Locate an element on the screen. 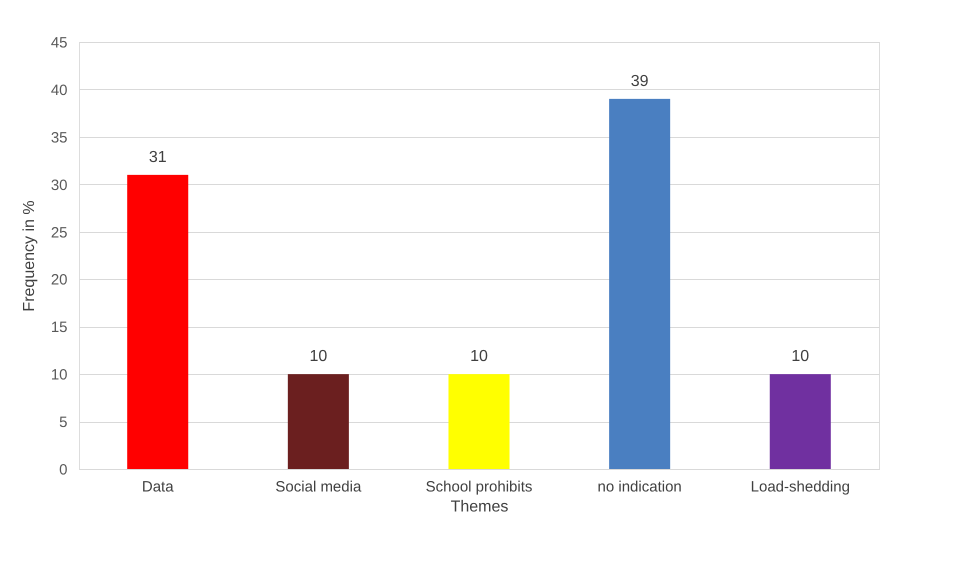 The width and height of the screenshot is (957, 582). x-tick-label: Data is located at coordinates (158, 487).